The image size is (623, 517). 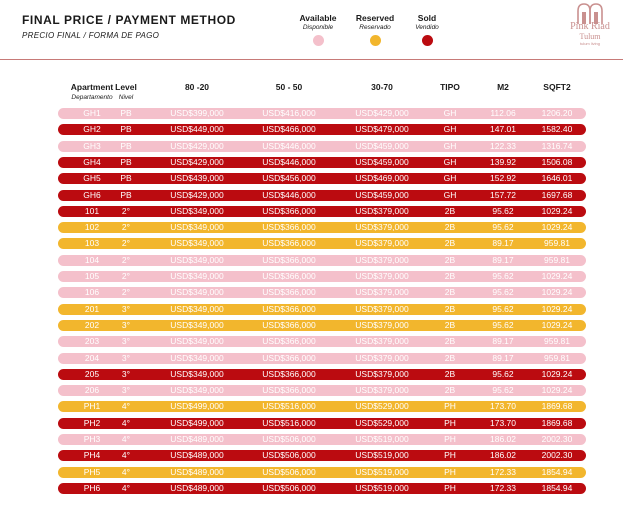 I want to click on column-header-tipo: TIPO, so click(x=450, y=87).